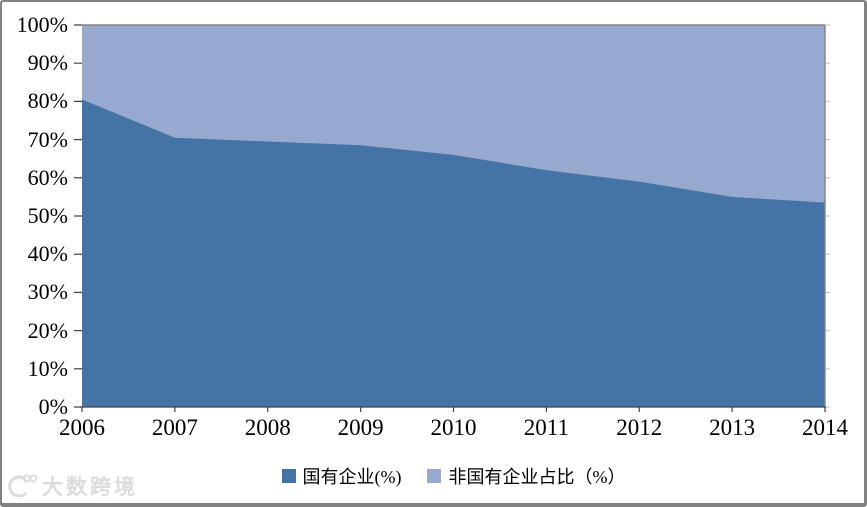 This screenshot has height=507, width=867. I want to click on watermark-text: 大数跨境, so click(90, 487).